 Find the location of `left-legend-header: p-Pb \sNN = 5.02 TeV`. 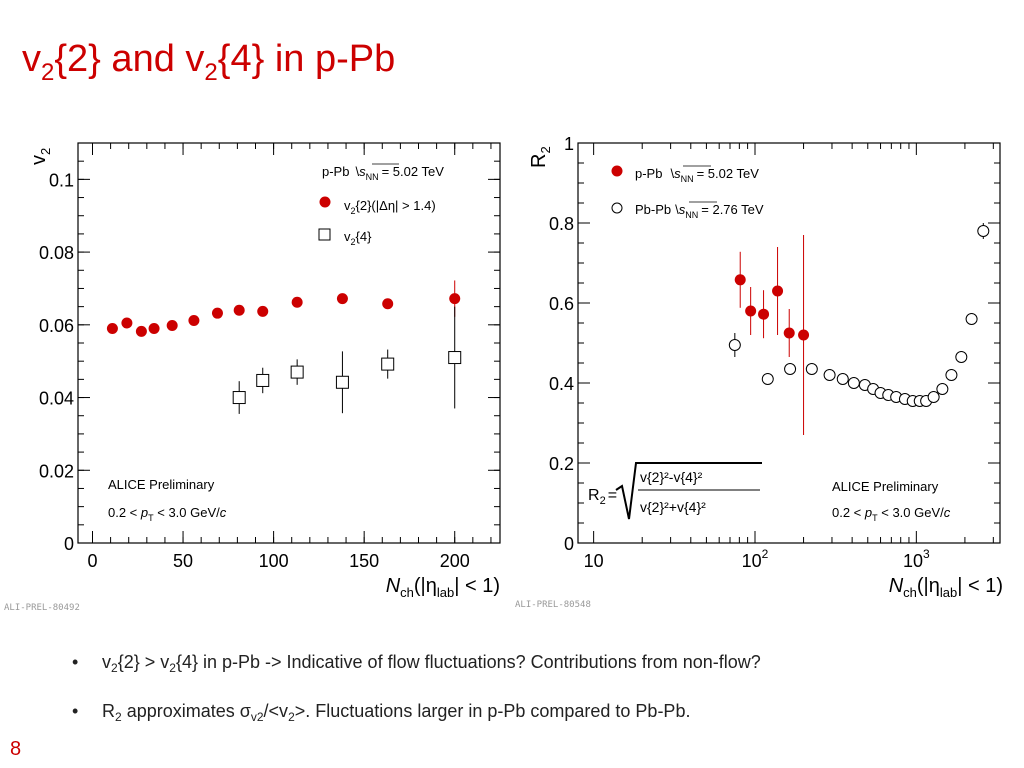

left-legend-header: p-Pb \sNN = 5.02 TeV is located at coordinates (383, 173).